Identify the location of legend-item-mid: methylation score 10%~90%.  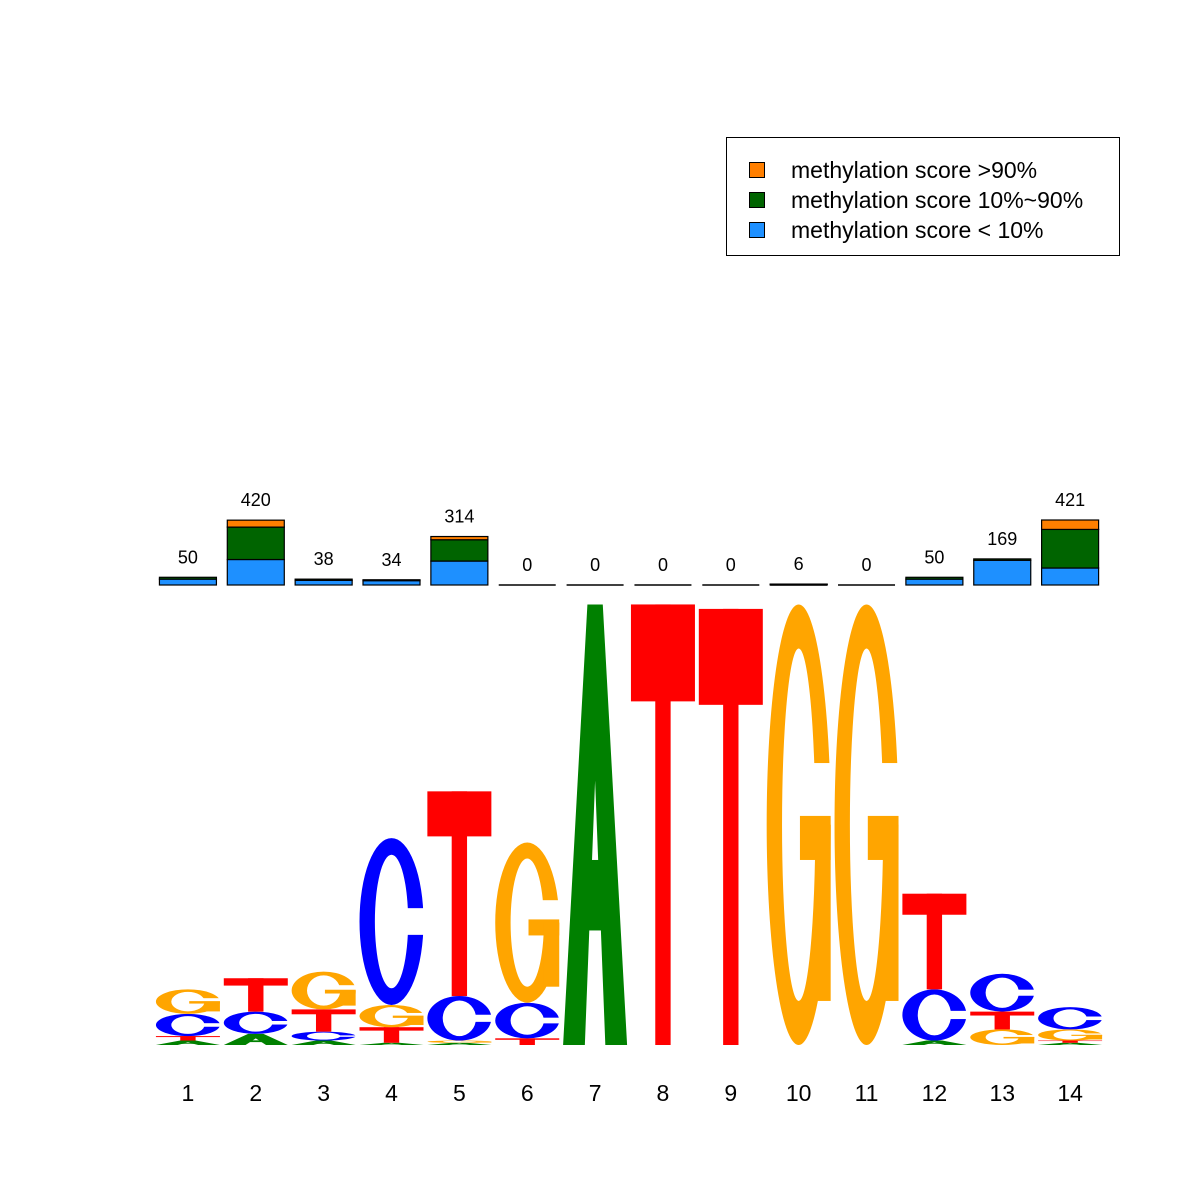
(916, 200).